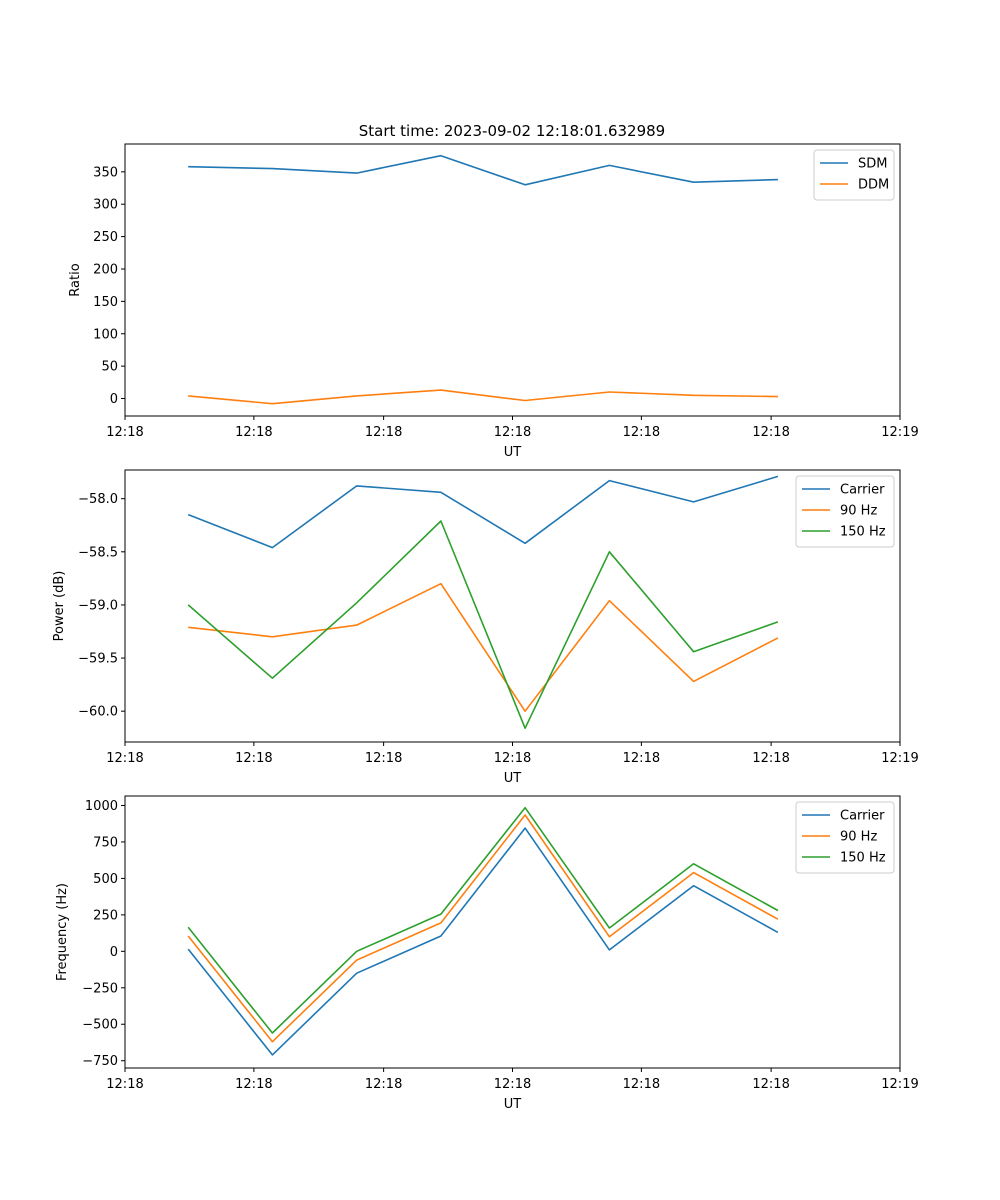 The height and width of the screenshot is (1200, 1000). I want to click on y-tick-label: 100, so click(105, 334).